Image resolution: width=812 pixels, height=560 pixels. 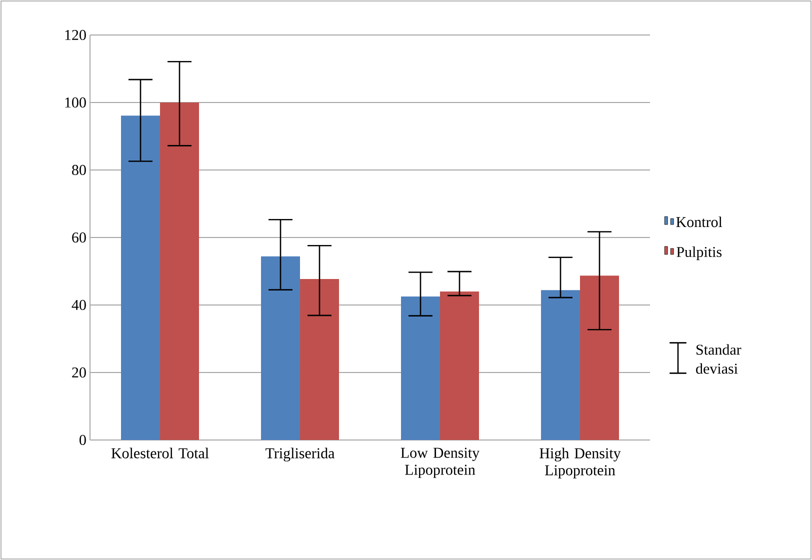 I want to click on x-tick-label: Low Density Lipoprotein, so click(x=440, y=463).